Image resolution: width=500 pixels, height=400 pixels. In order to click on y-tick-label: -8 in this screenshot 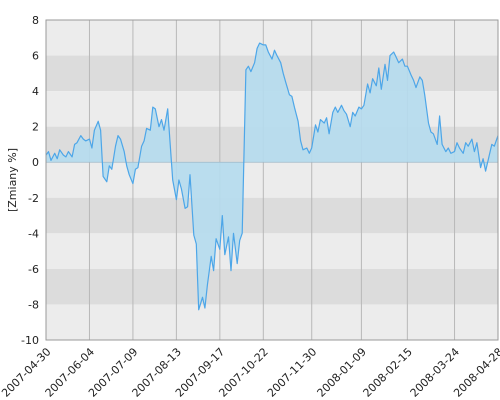, I will do `click(33, 304)`.